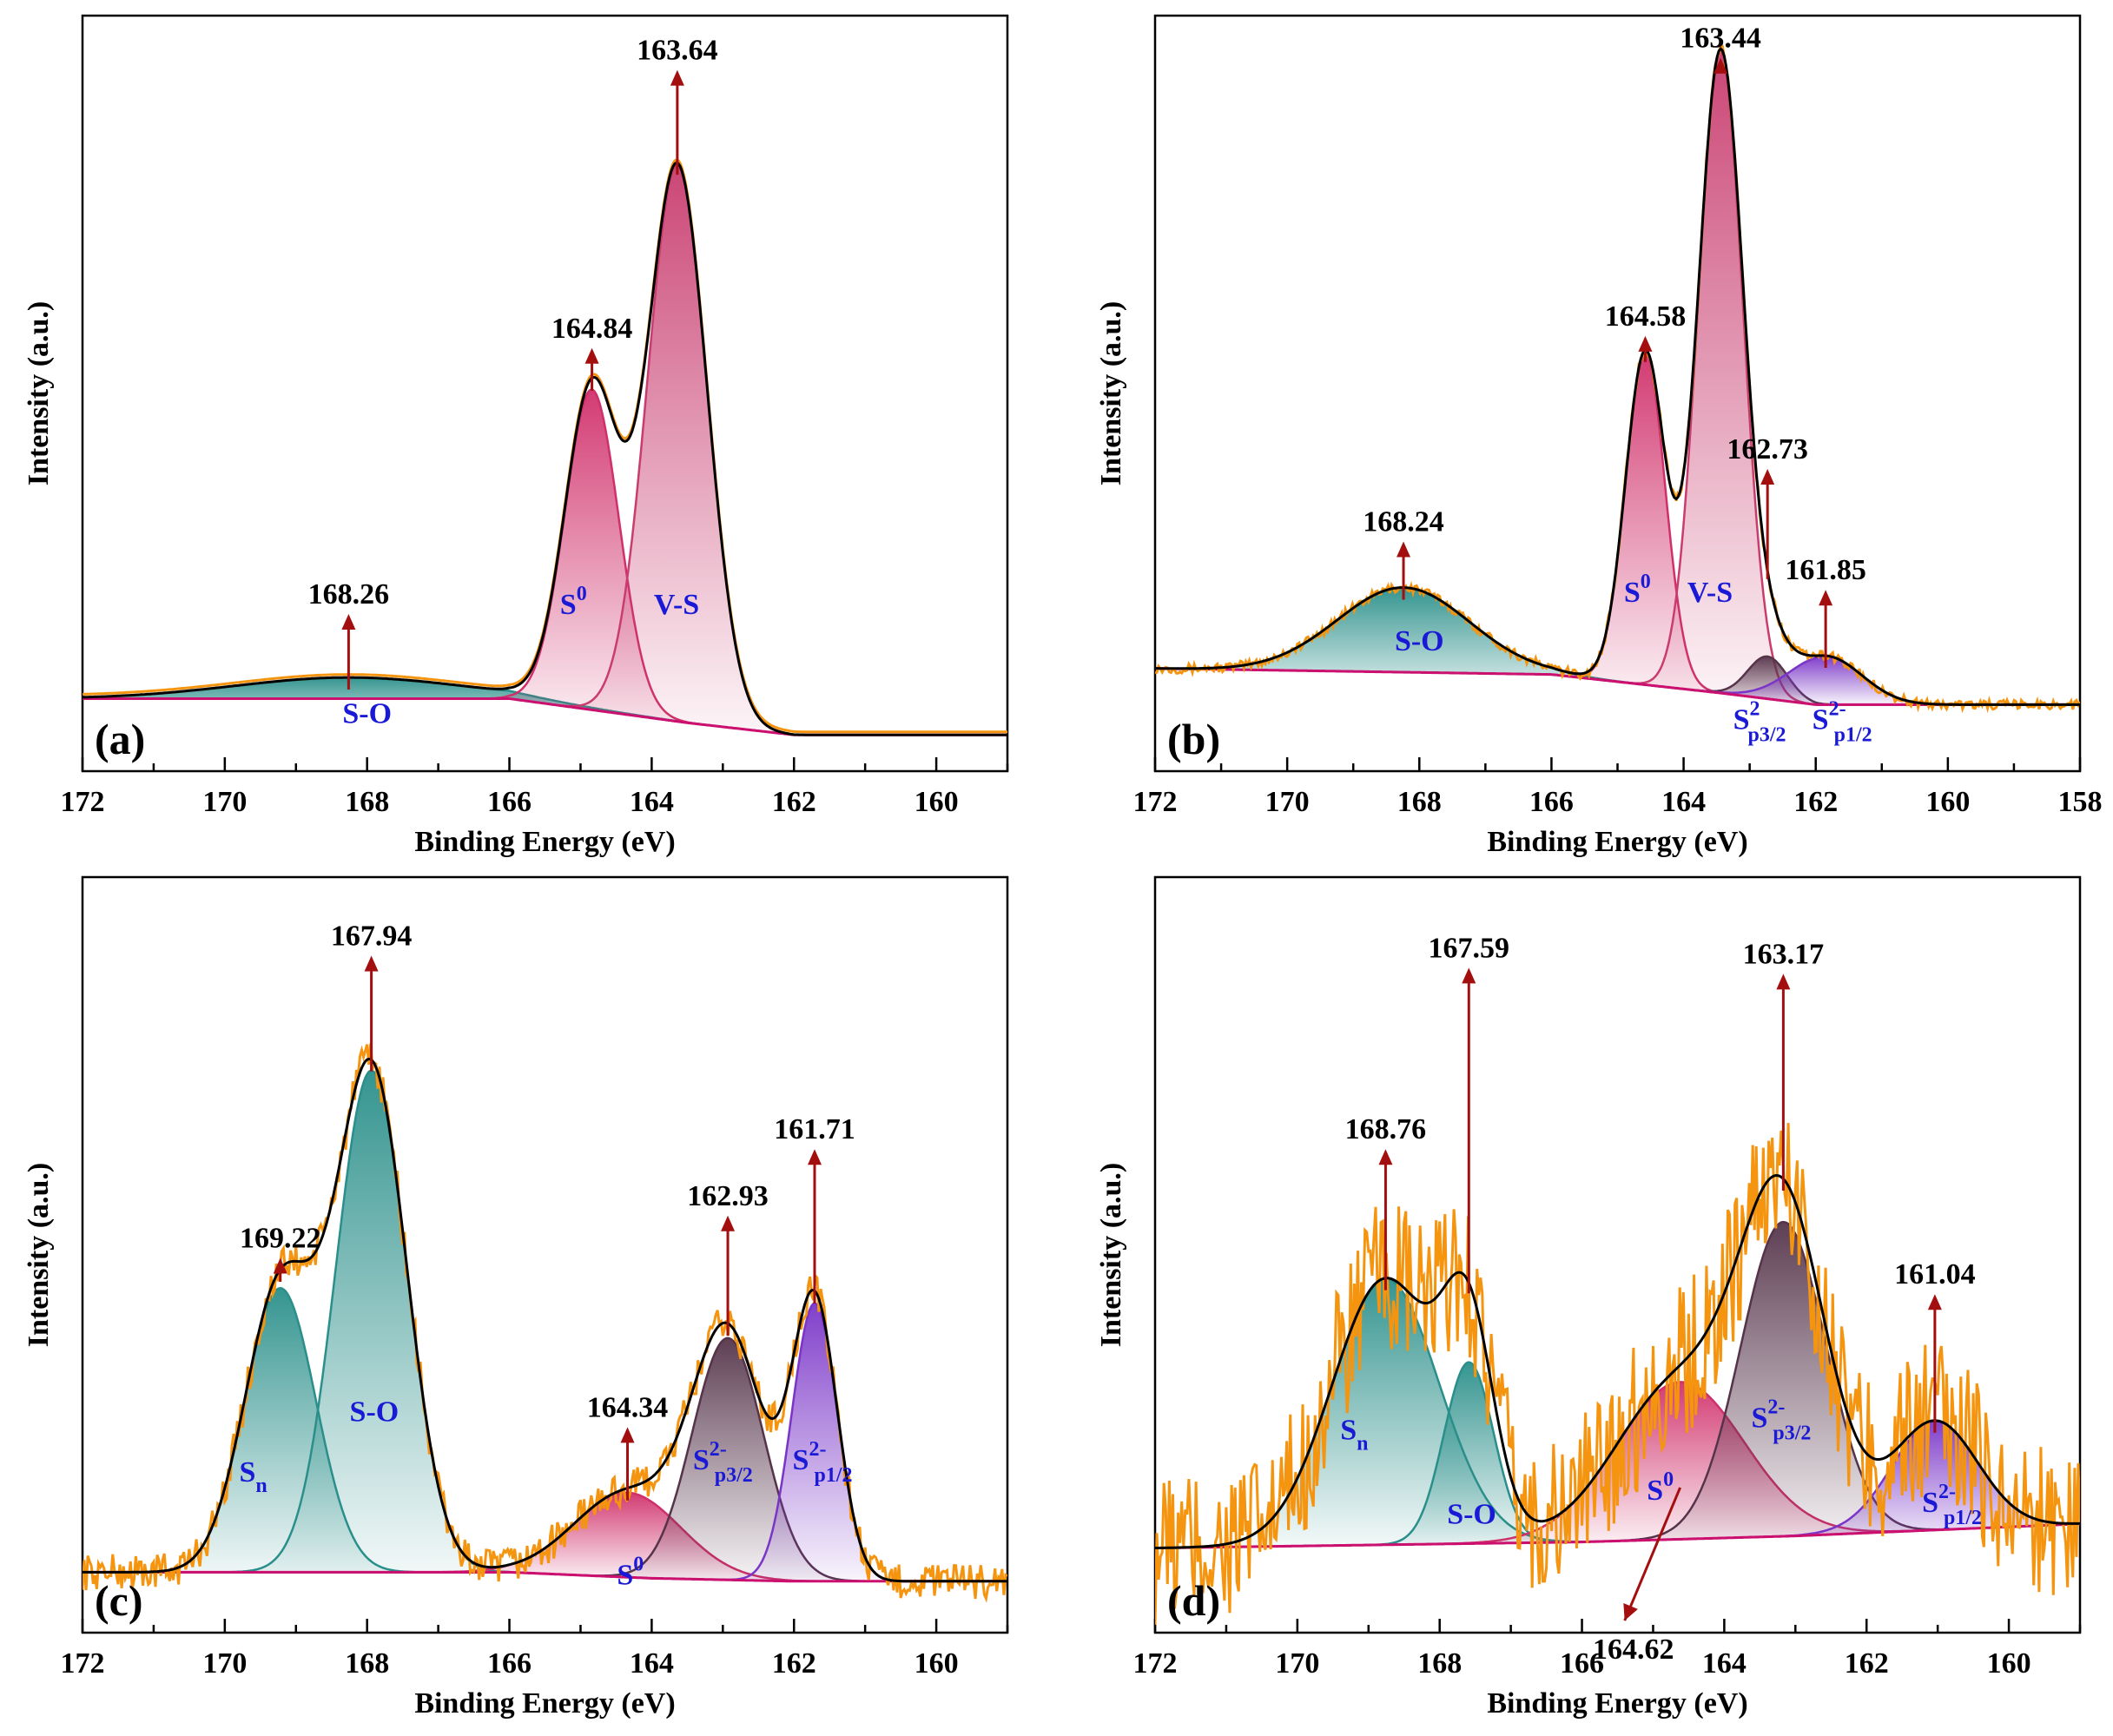 Image resolution: width=2113 pixels, height=1736 pixels. I want to click on peak-value-label: 161.71, so click(814, 1129).